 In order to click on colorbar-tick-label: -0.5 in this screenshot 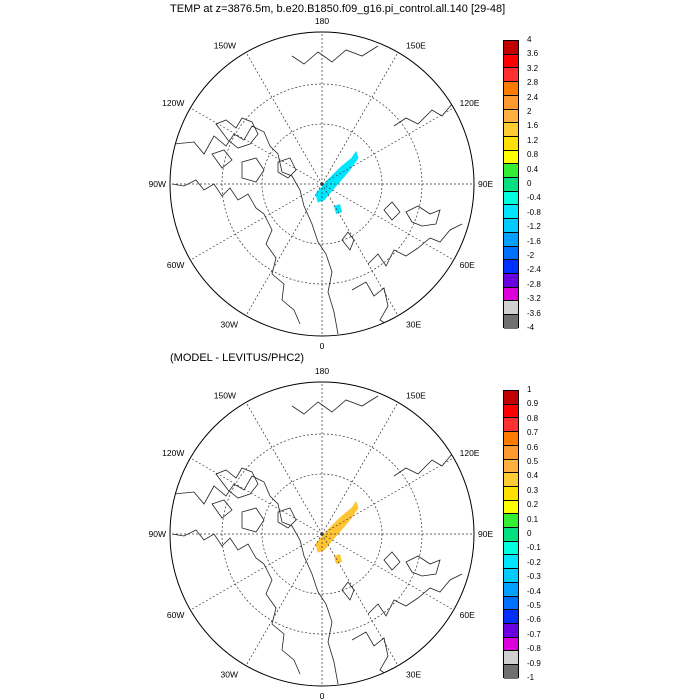, I will do `click(534, 605)`.